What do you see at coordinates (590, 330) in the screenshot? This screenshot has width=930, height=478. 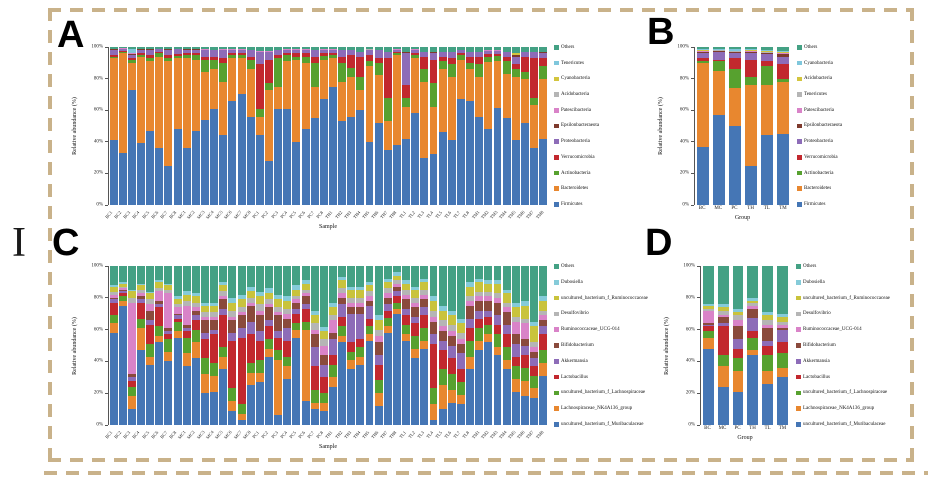 I see `legend-label: Ruminococcaceae_UCG-014` at bounding box center [590, 330].